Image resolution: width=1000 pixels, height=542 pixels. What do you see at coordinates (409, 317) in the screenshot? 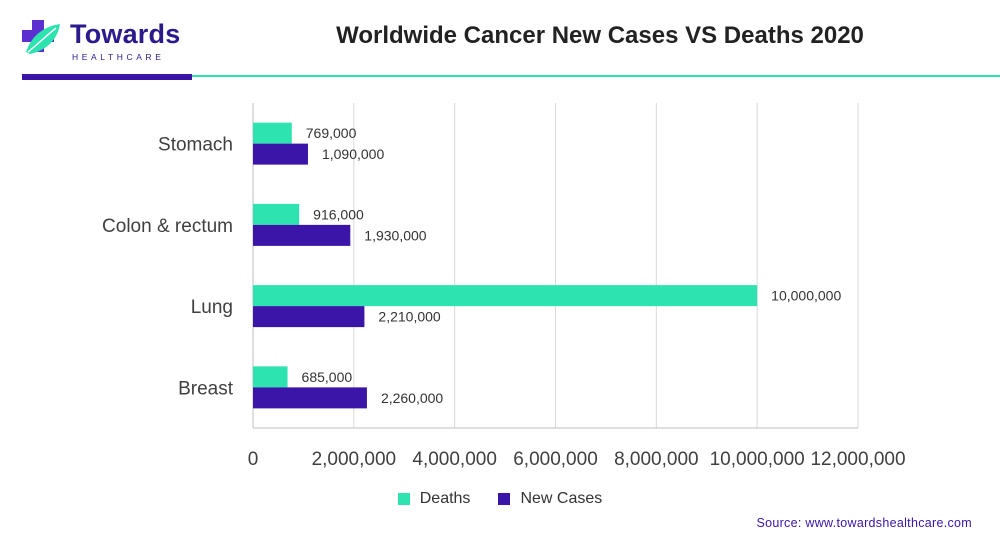
I see `data-label: 2,210,000` at bounding box center [409, 317].